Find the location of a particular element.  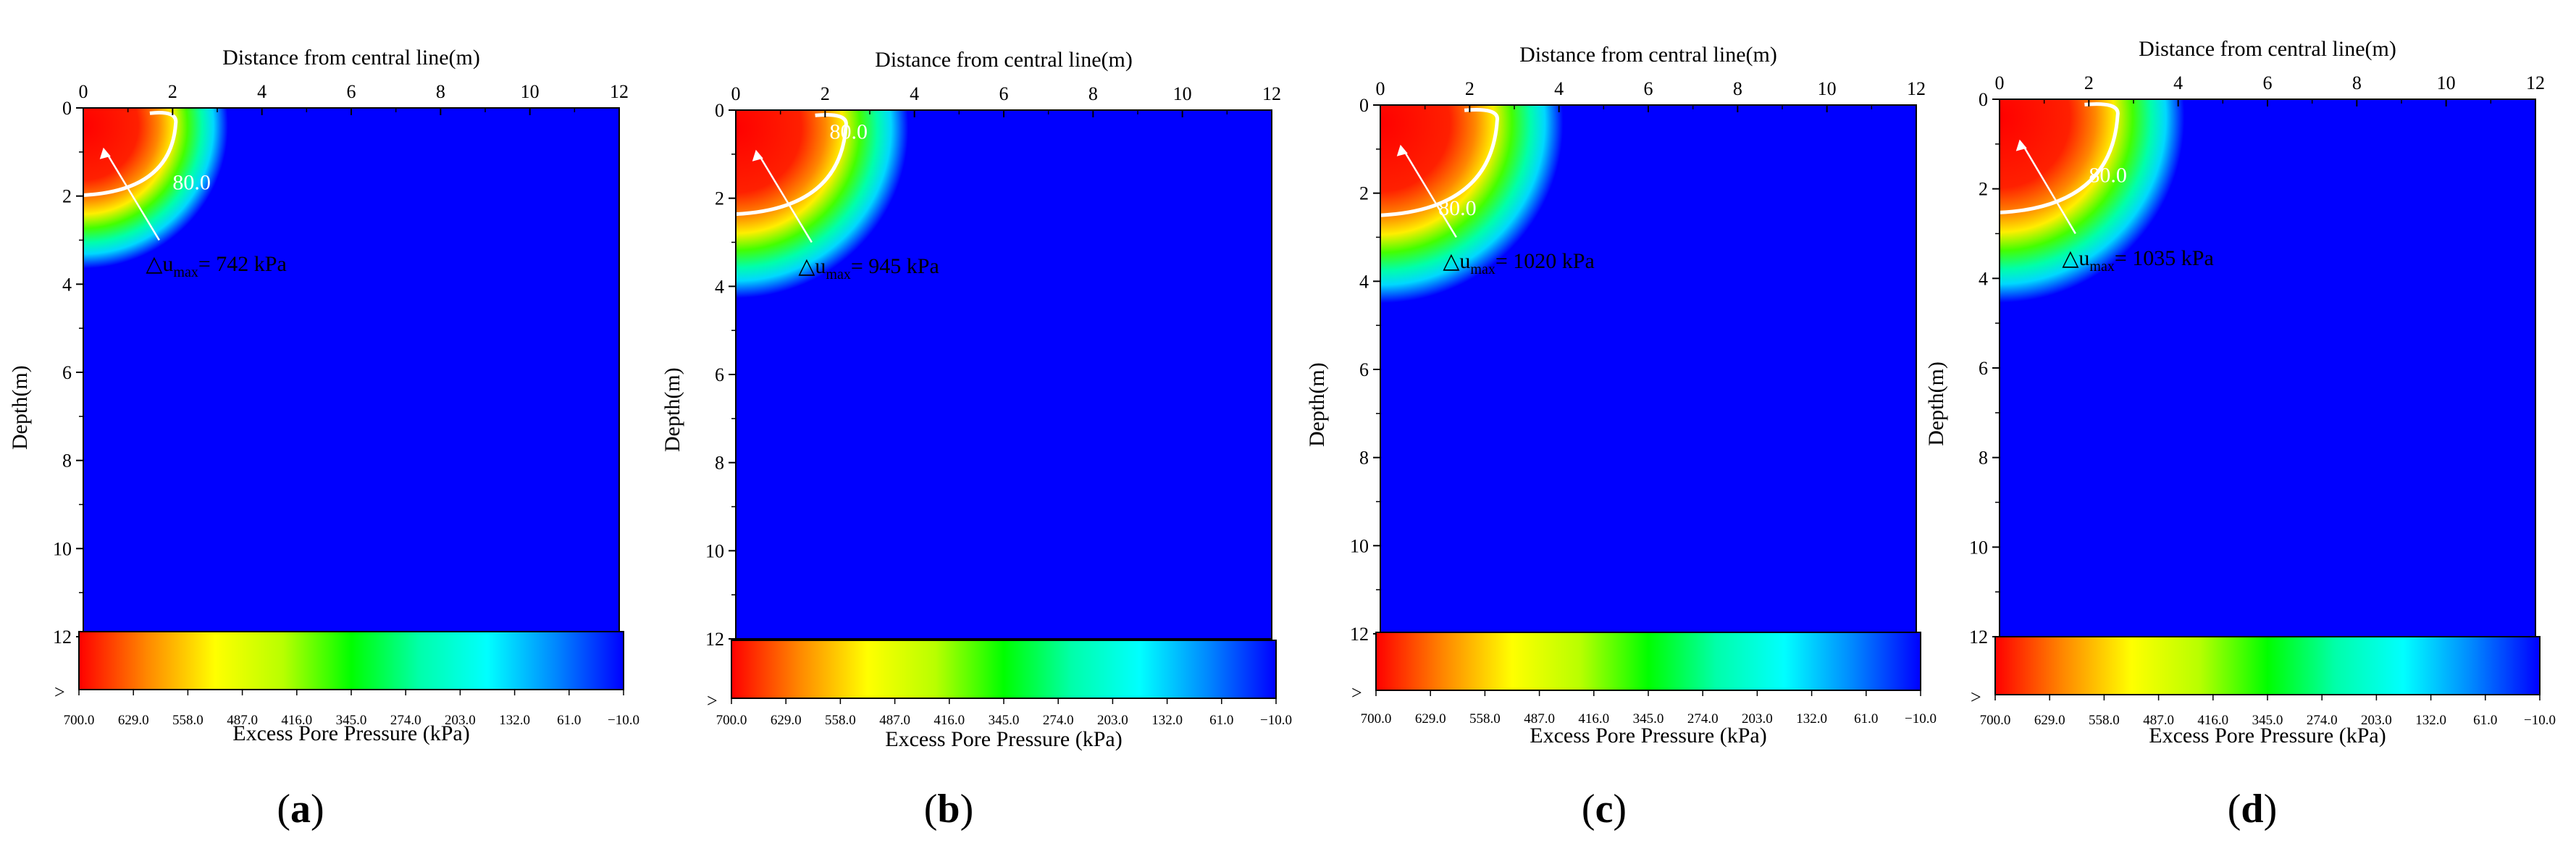

colorbar-title: Excess Pore Pressure (kPa) is located at coordinates (350, 733).